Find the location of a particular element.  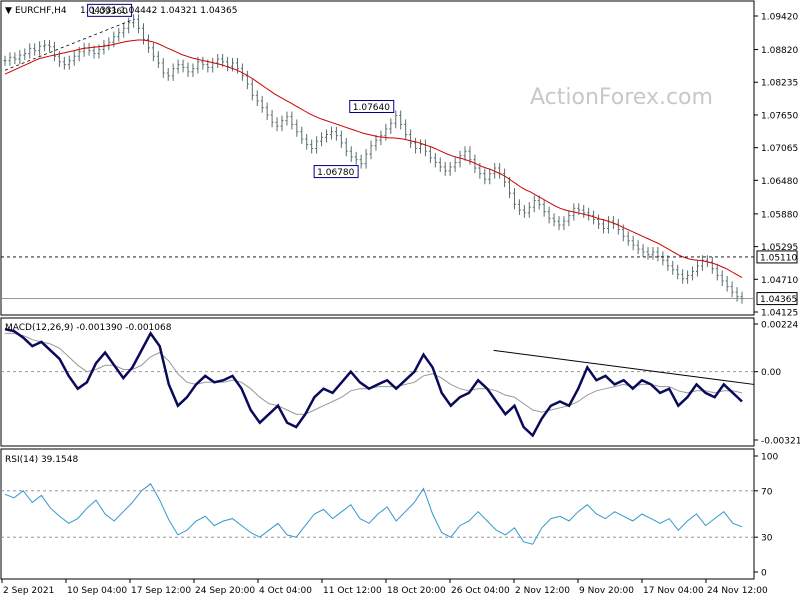

x-tick-label: 10 Sep 04:00 is located at coordinates (97, 591).